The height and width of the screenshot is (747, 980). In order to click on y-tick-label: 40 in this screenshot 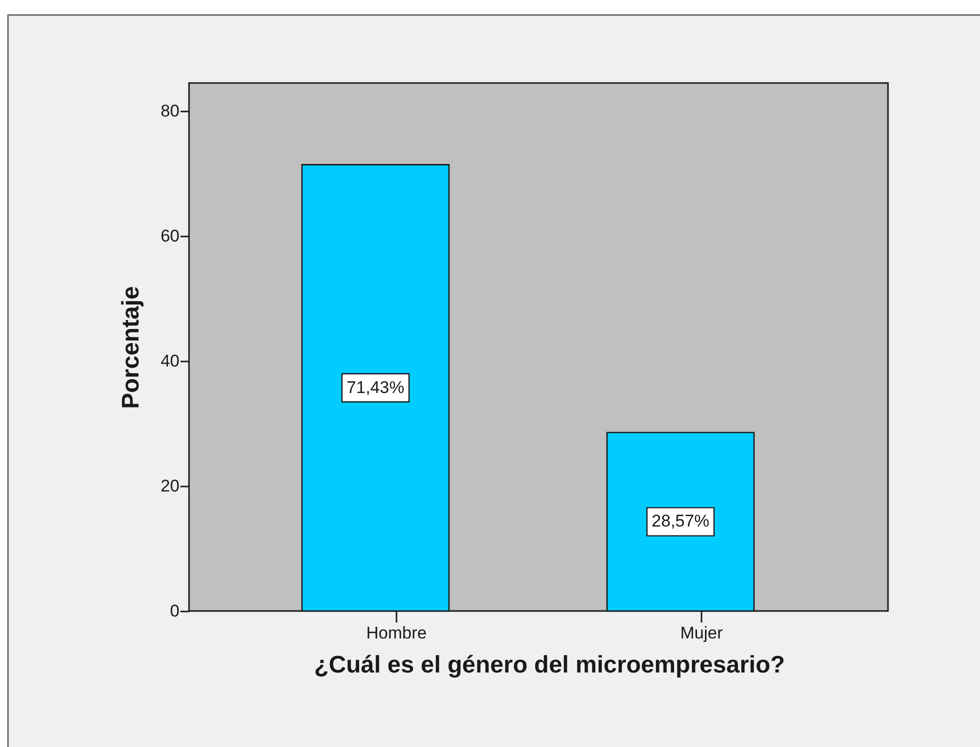, I will do `click(170, 361)`.